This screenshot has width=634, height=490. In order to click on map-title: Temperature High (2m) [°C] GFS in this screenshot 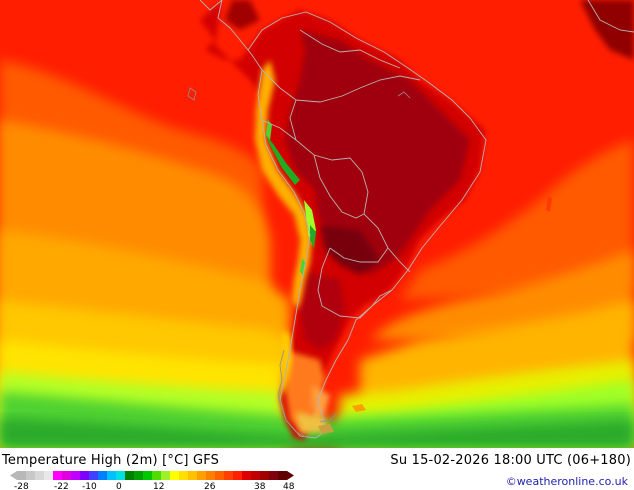, I will do `click(111, 460)`.